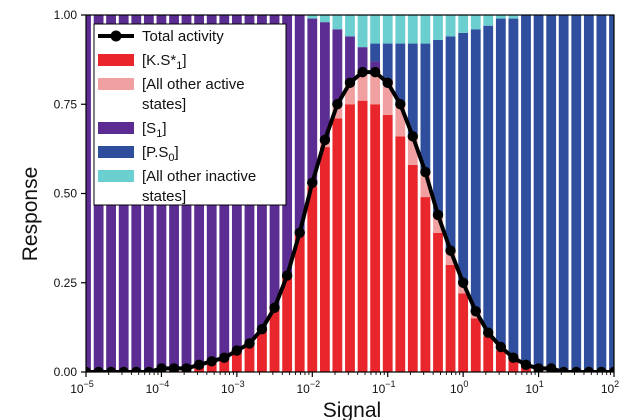  I want to click on x-tick-label: 10⁻⁴, so click(158, 387).